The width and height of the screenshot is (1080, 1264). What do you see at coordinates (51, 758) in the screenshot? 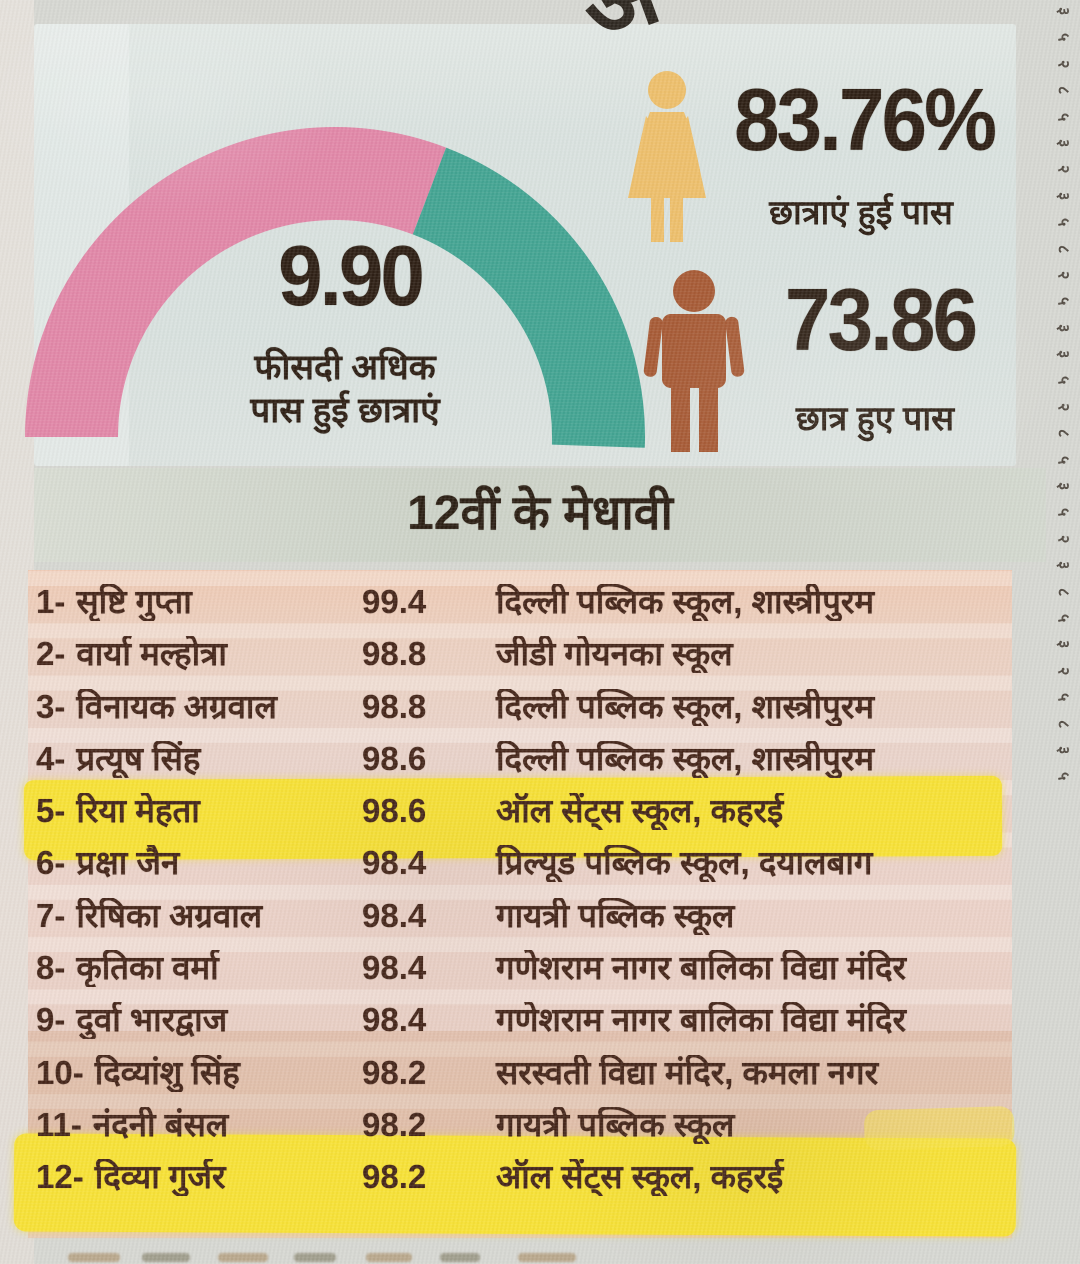
I see `row-rank: 4-` at bounding box center [51, 758].